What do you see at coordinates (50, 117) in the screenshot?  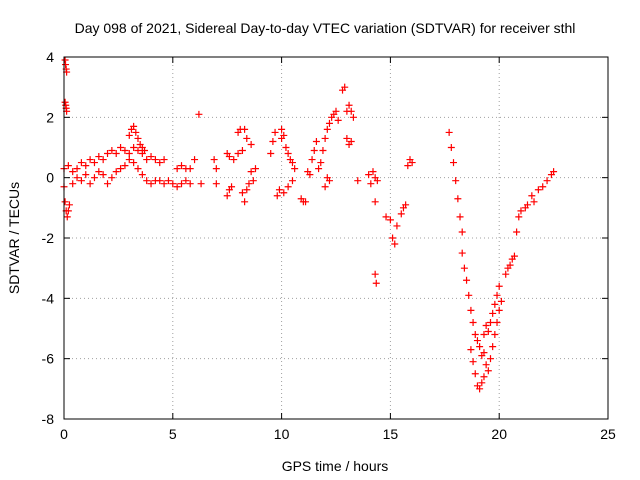 I see `y-tick-label: 2` at bounding box center [50, 117].